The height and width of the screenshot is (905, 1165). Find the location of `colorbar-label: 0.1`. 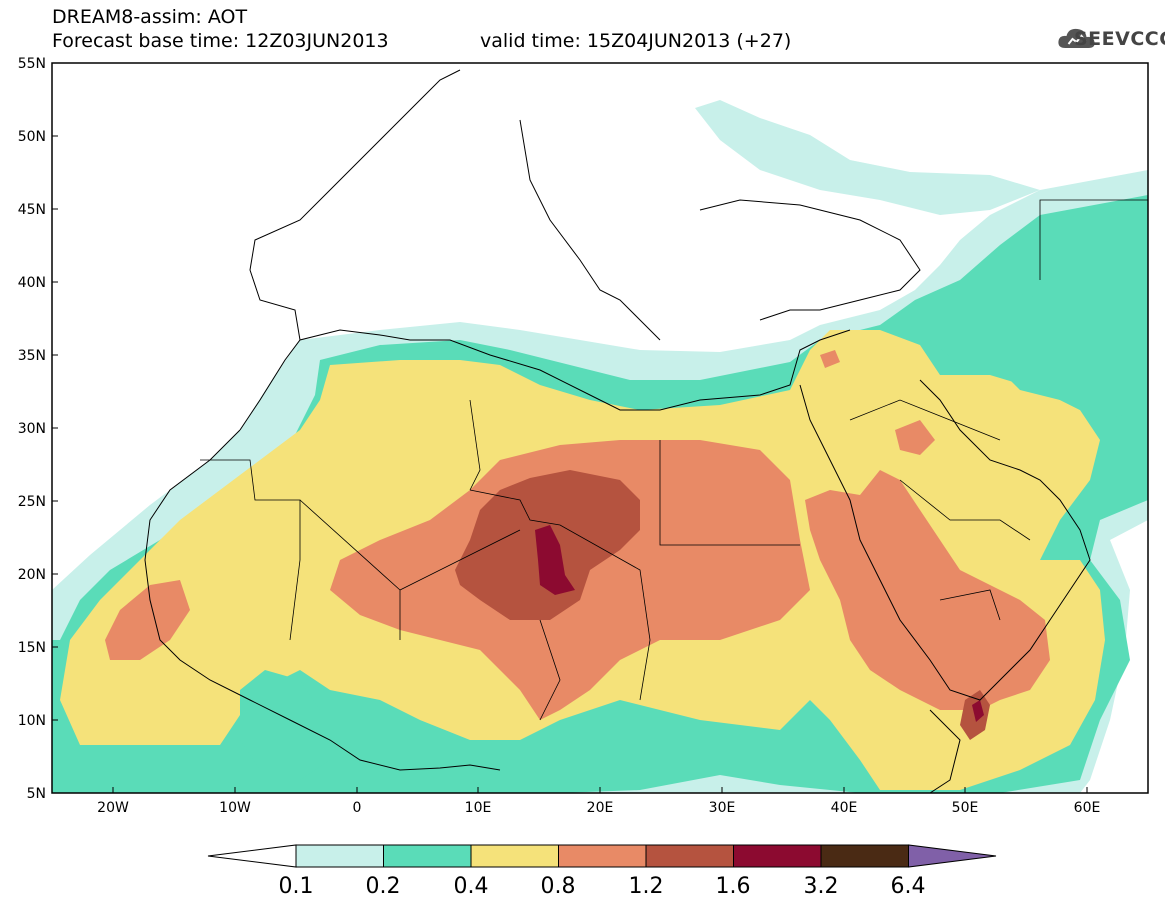

colorbar-label: 0.1 is located at coordinates (296, 886).